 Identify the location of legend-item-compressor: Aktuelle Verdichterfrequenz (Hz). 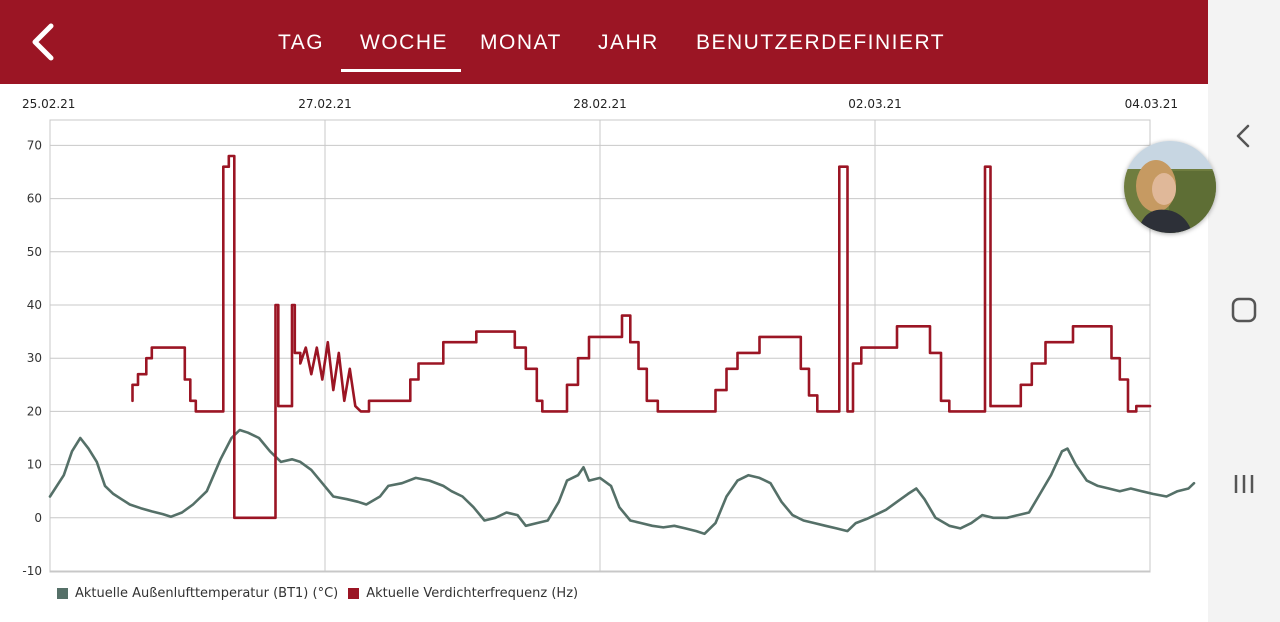
(463, 593).